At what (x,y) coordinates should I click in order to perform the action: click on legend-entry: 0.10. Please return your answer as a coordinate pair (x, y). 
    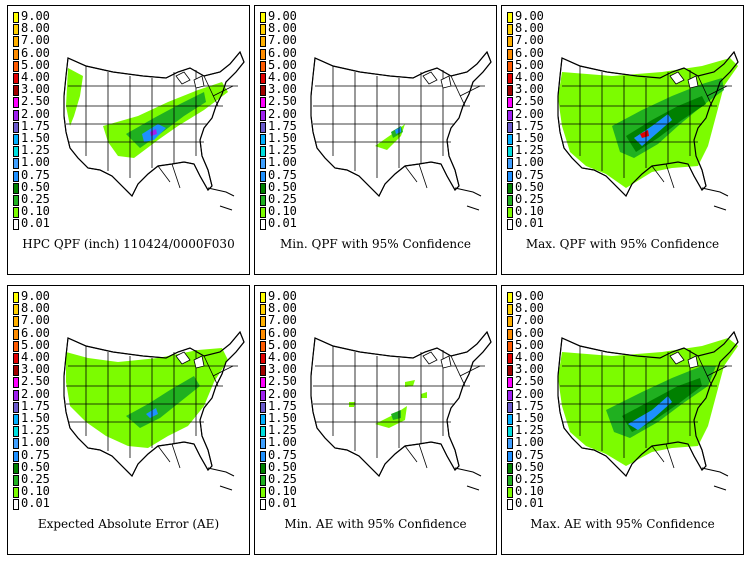
    Looking at the image, I should click on (279, 212).